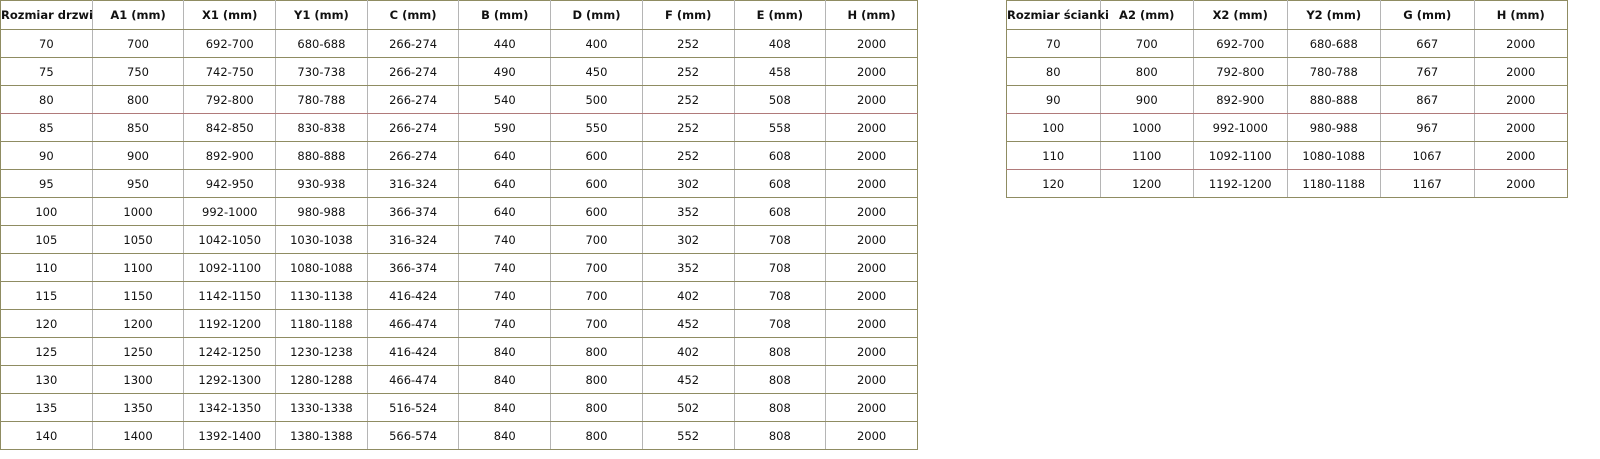  Describe the element at coordinates (505, 295) in the screenshot. I see `table-cell: 740` at that location.